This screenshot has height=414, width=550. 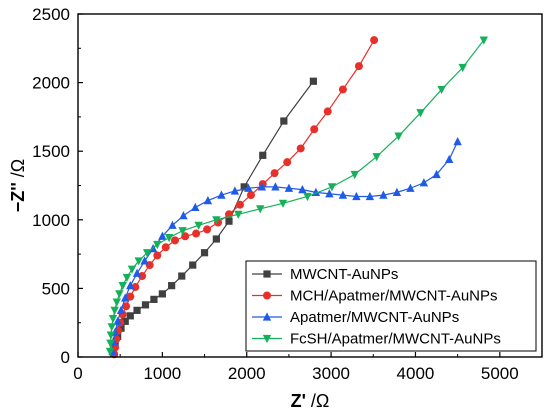 What do you see at coordinates (355, 317) in the screenshot?
I see `legend-item: Apatmer/MWCNT-AuNPs` at bounding box center [355, 317].